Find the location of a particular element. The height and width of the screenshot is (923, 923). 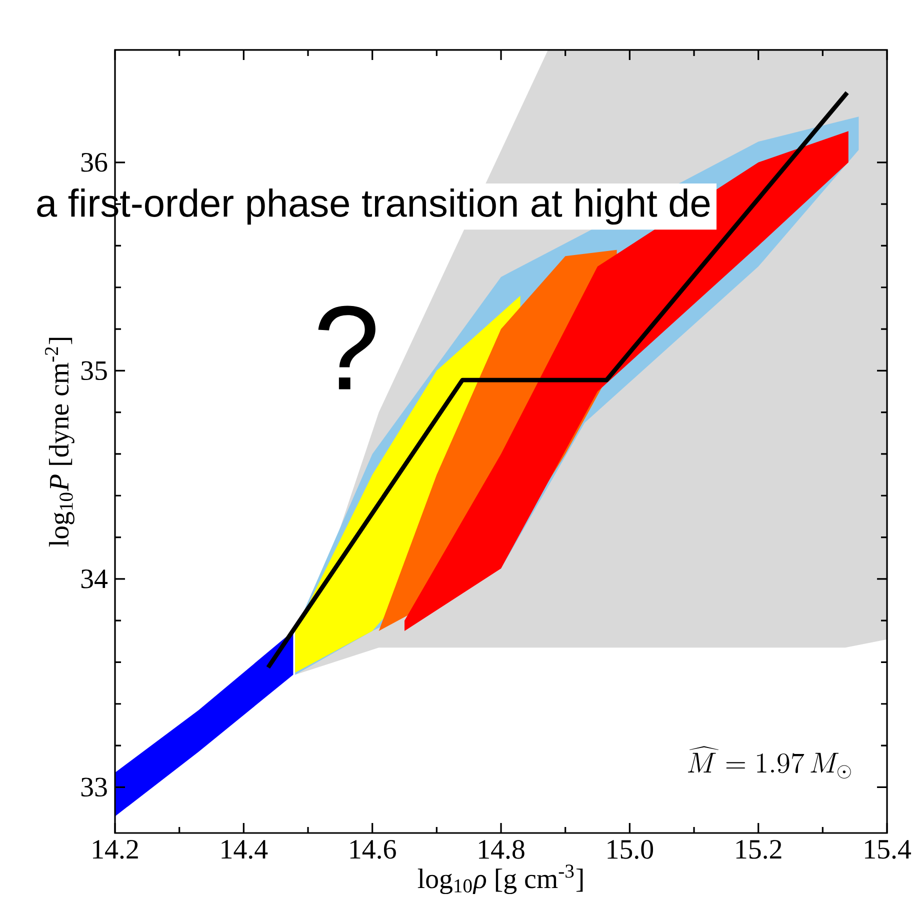

y-axis-title: log$_{10}$P [dyne cm$^{-2}$] is located at coordinates (59, 442).